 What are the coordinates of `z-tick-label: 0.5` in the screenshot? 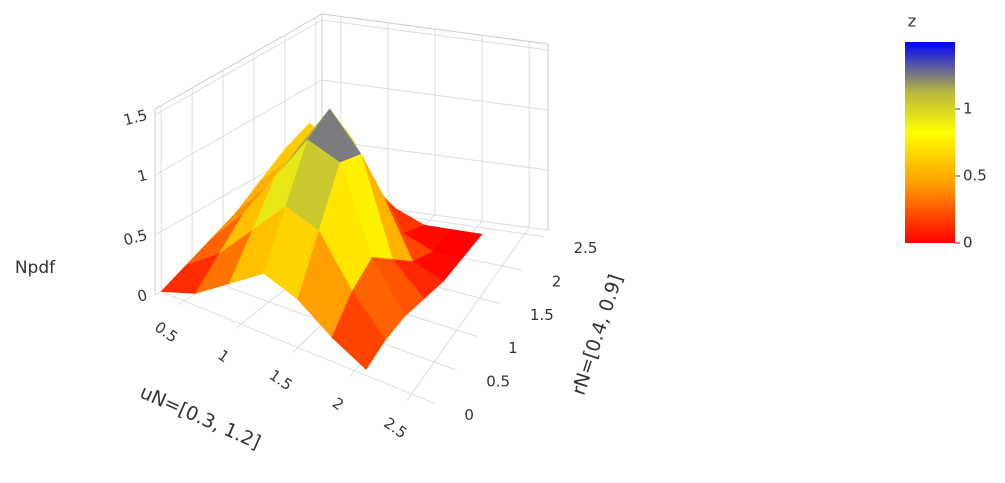 It's located at (135, 238).